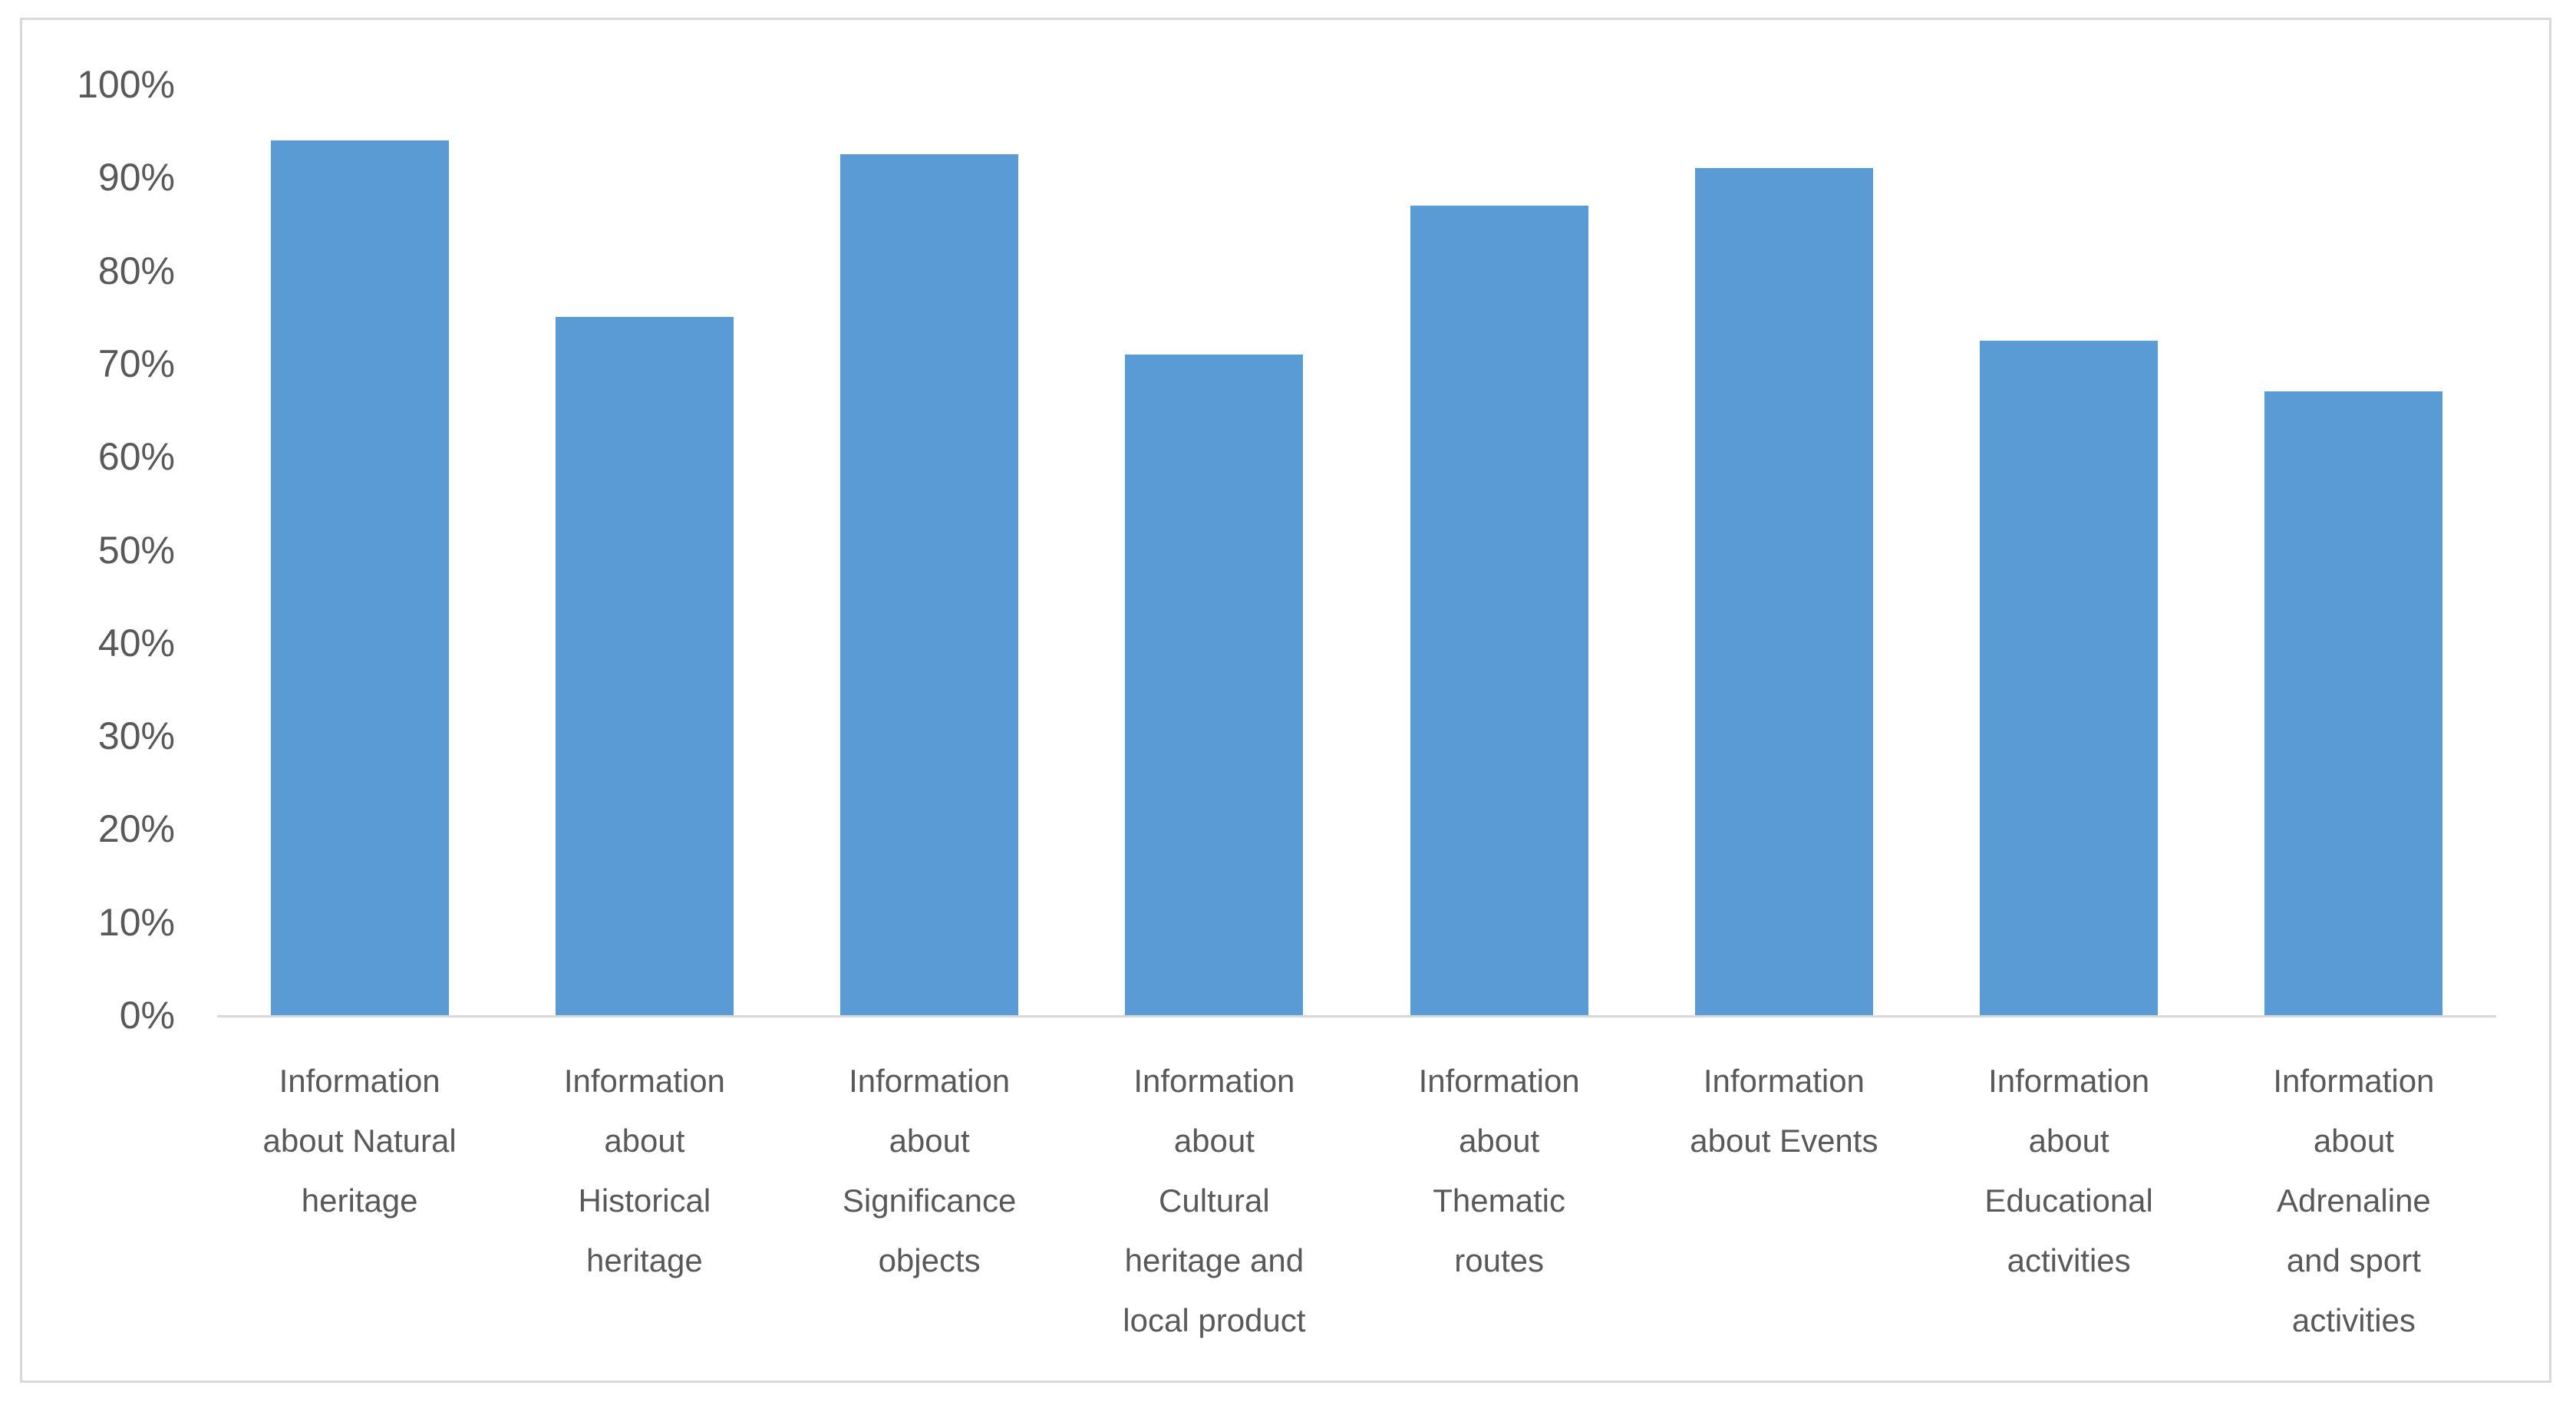 This screenshot has height=1415, width=2576. What do you see at coordinates (136, 829) in the screenshot?
I see `y-tick-label: 20%` at bounding box center [136, 829].